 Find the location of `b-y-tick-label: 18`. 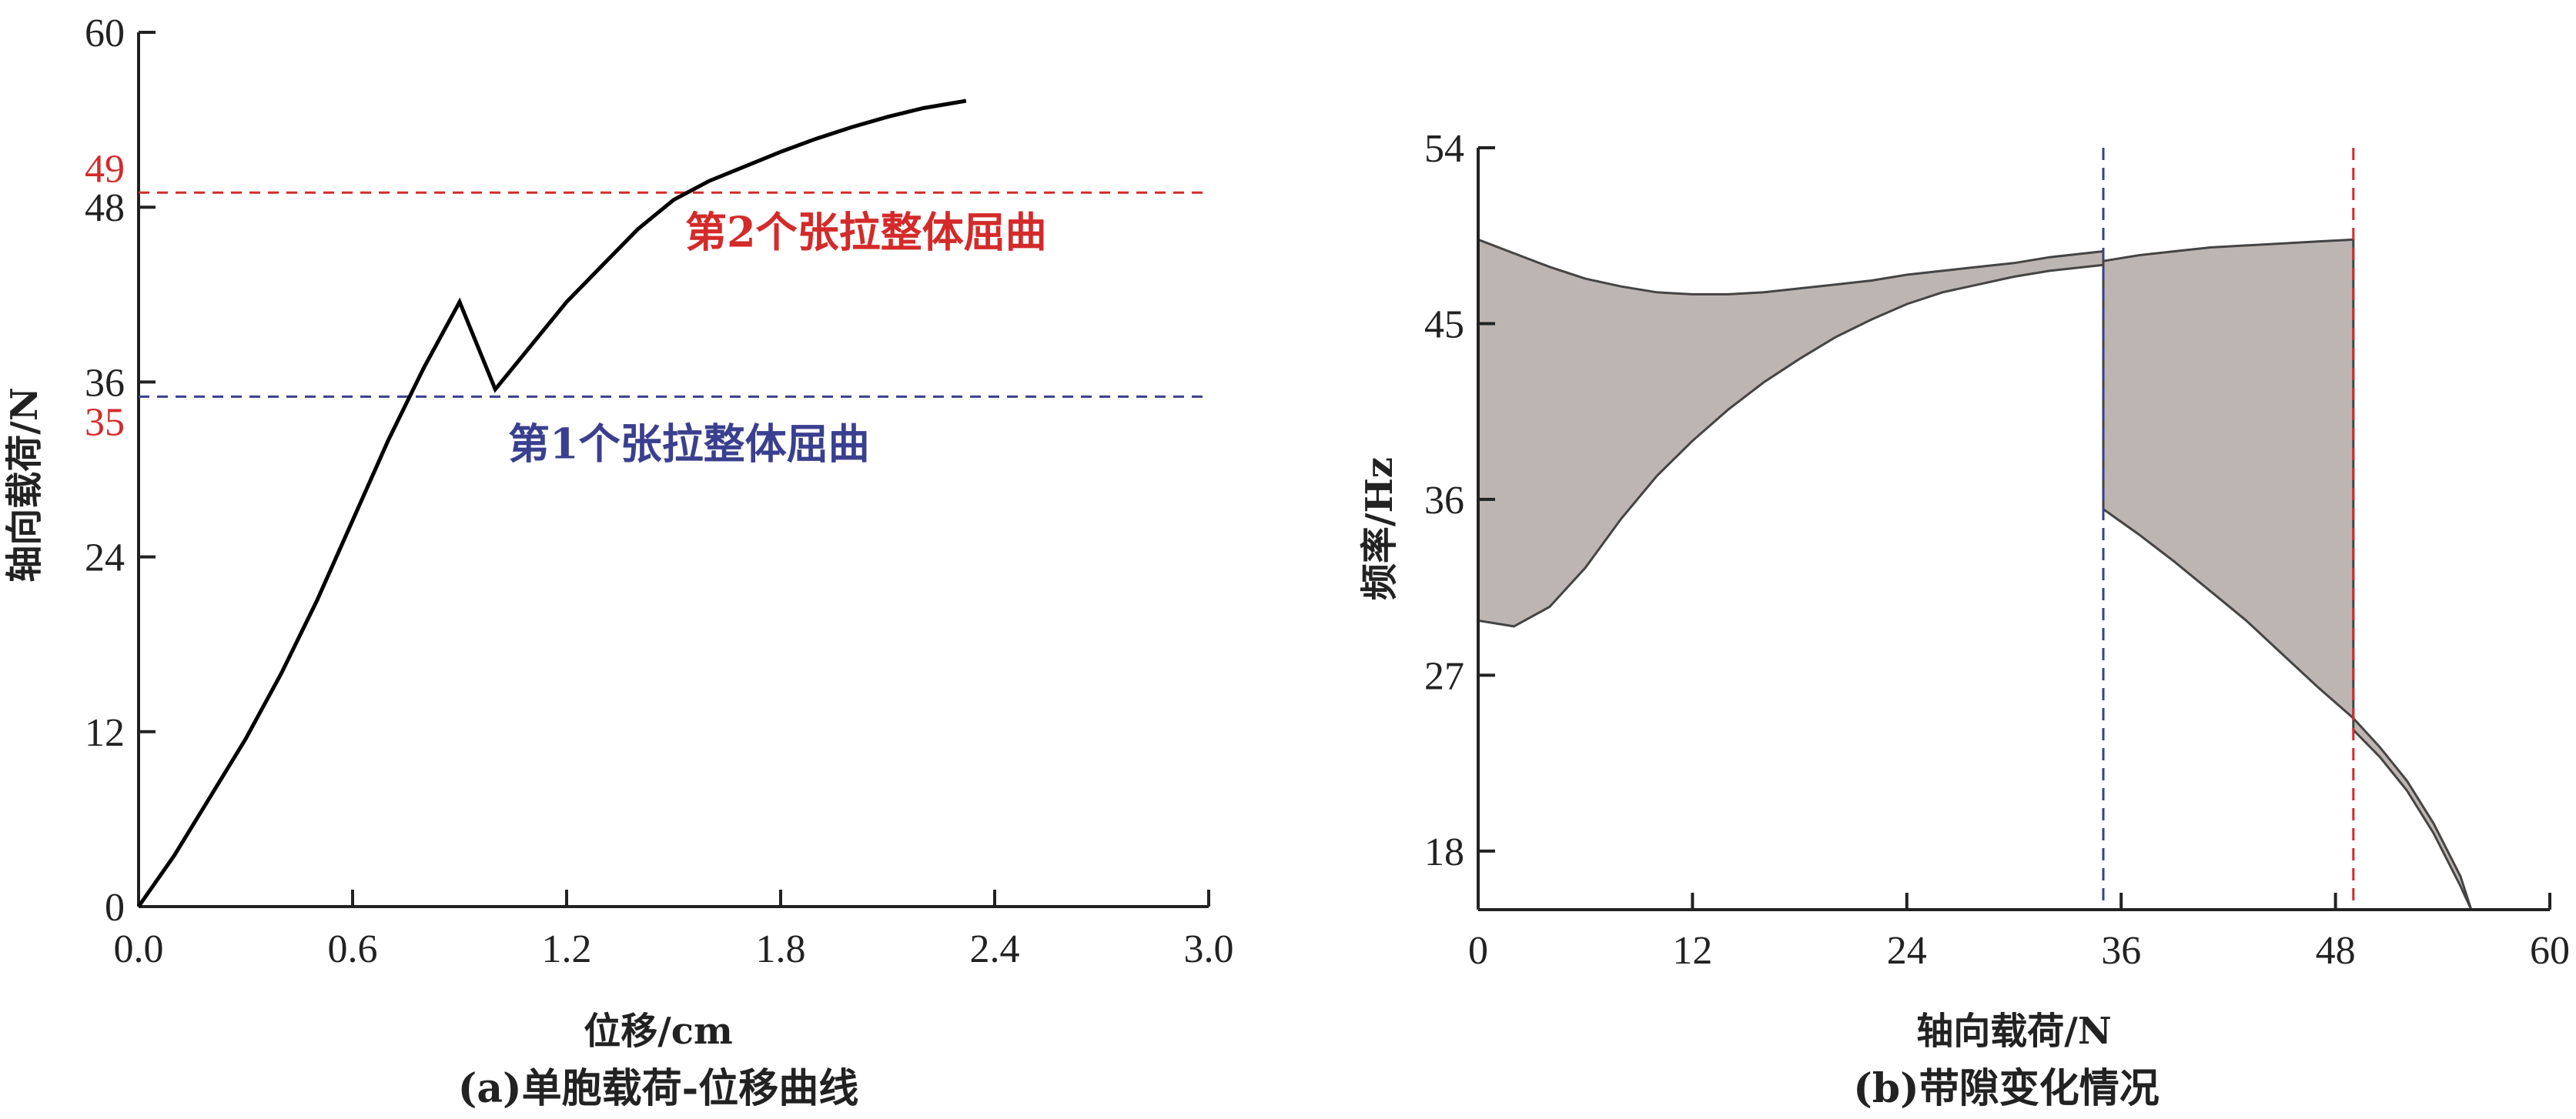

b-y-tick-label: 18 is located at coordinates (1444, 852).